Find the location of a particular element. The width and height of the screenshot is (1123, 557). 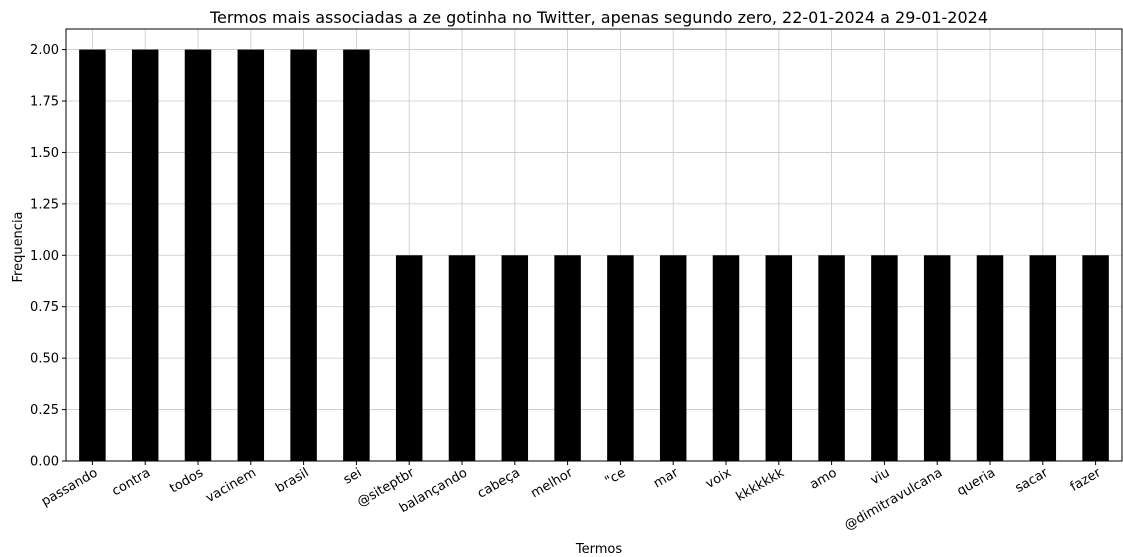

y-tick-label: 0.00 is located at coordinates (44, 462).